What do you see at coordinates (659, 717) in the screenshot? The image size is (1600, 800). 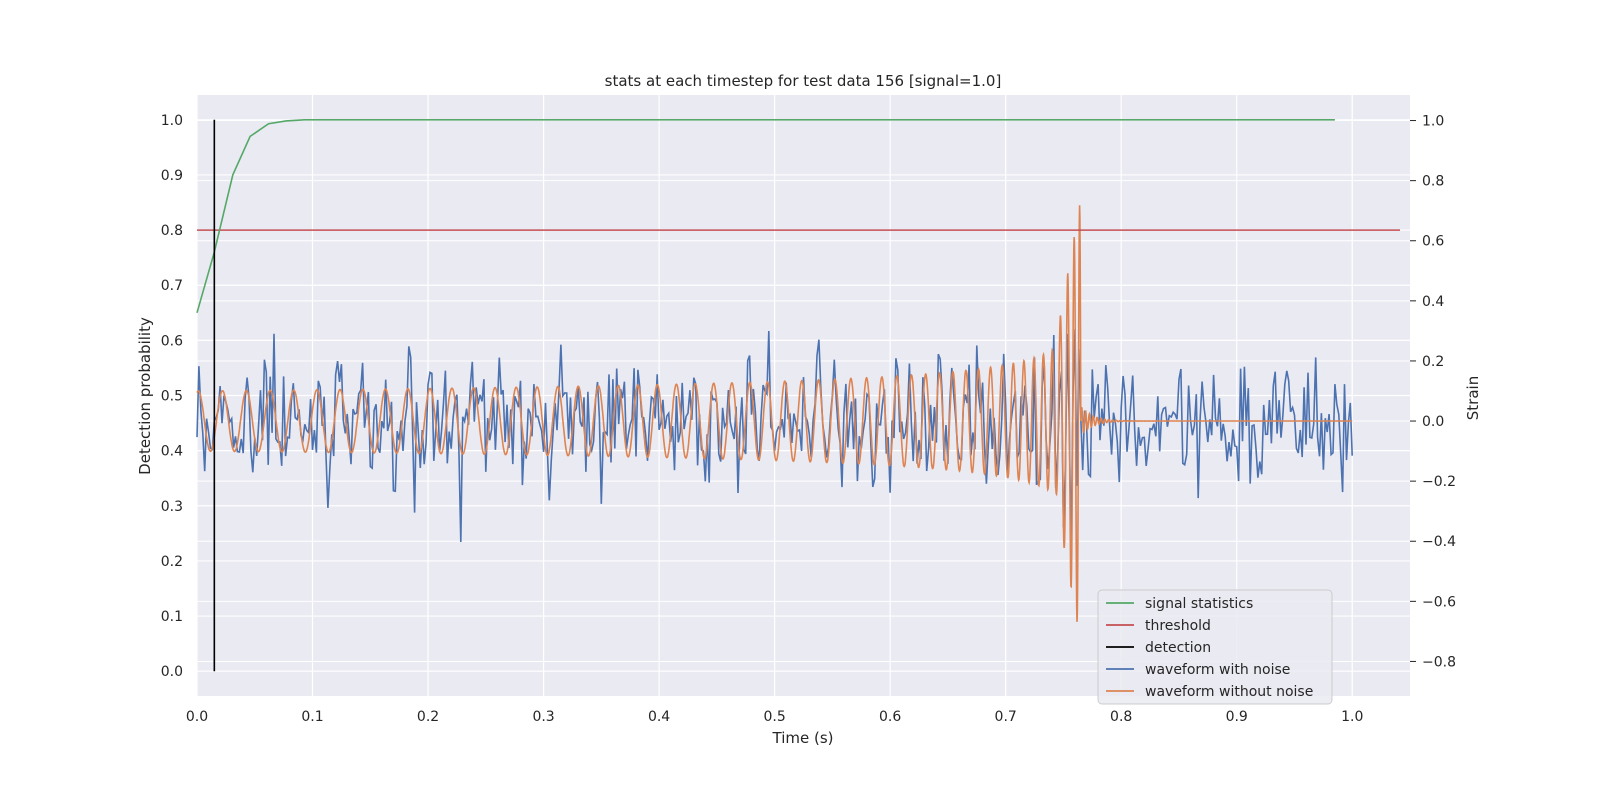 I see `x-tick-label: 0.4` at bounding box center [659, 717].